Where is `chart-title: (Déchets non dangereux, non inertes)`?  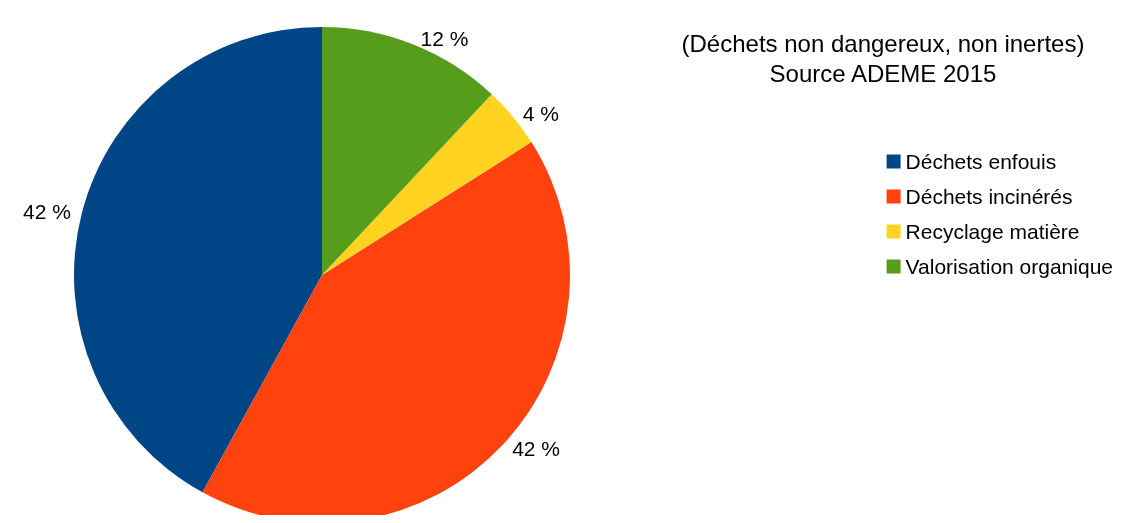
chart-title: (Déchets non dangereux, non inertes) is located at coordinates (883, 43).